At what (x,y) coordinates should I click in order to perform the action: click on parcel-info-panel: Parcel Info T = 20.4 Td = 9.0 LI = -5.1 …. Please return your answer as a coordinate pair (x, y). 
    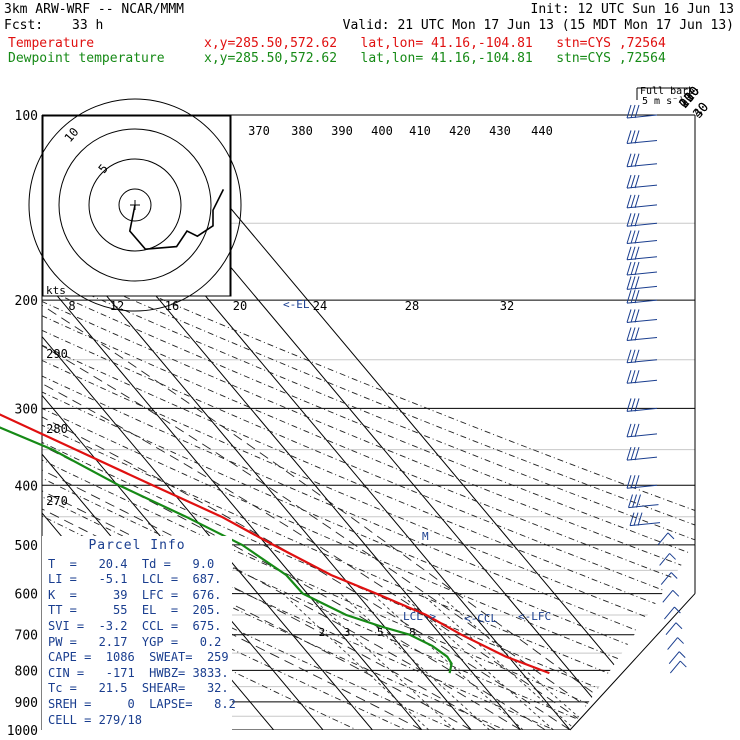
    Looking at the image, I should click on (139, 634).